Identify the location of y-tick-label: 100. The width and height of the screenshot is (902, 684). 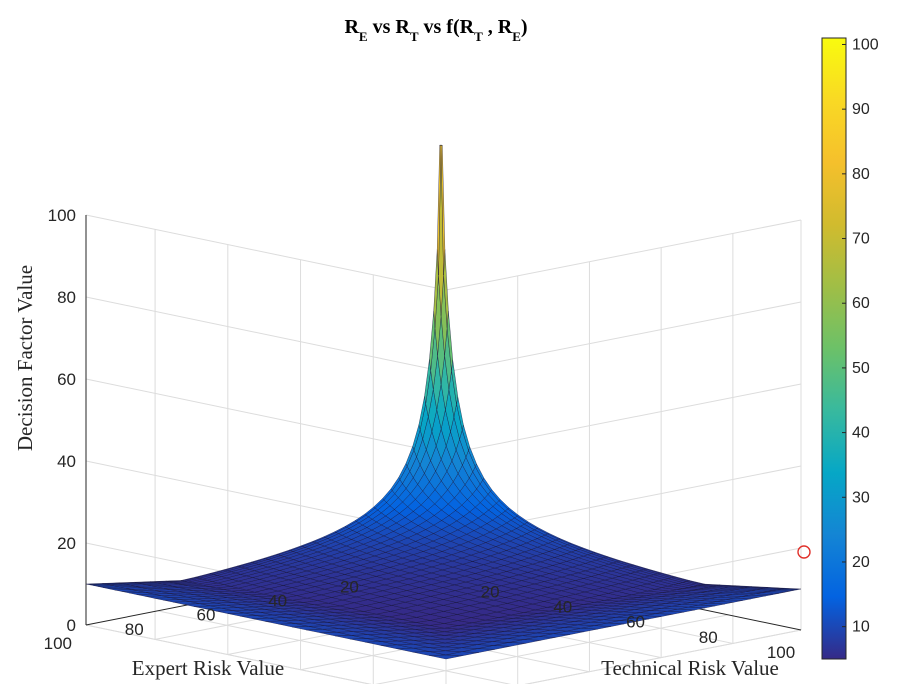
(58, 643).